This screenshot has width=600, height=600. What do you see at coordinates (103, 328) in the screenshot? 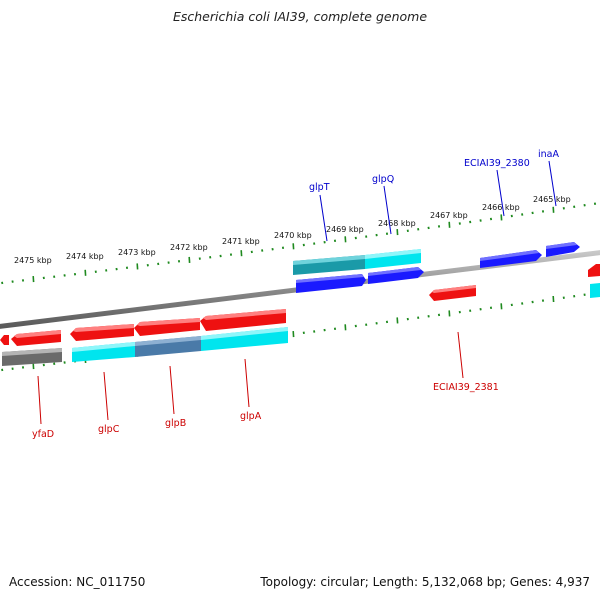
I see `gene-glpC-arrow-highlight` at bounding box center [103, 328].